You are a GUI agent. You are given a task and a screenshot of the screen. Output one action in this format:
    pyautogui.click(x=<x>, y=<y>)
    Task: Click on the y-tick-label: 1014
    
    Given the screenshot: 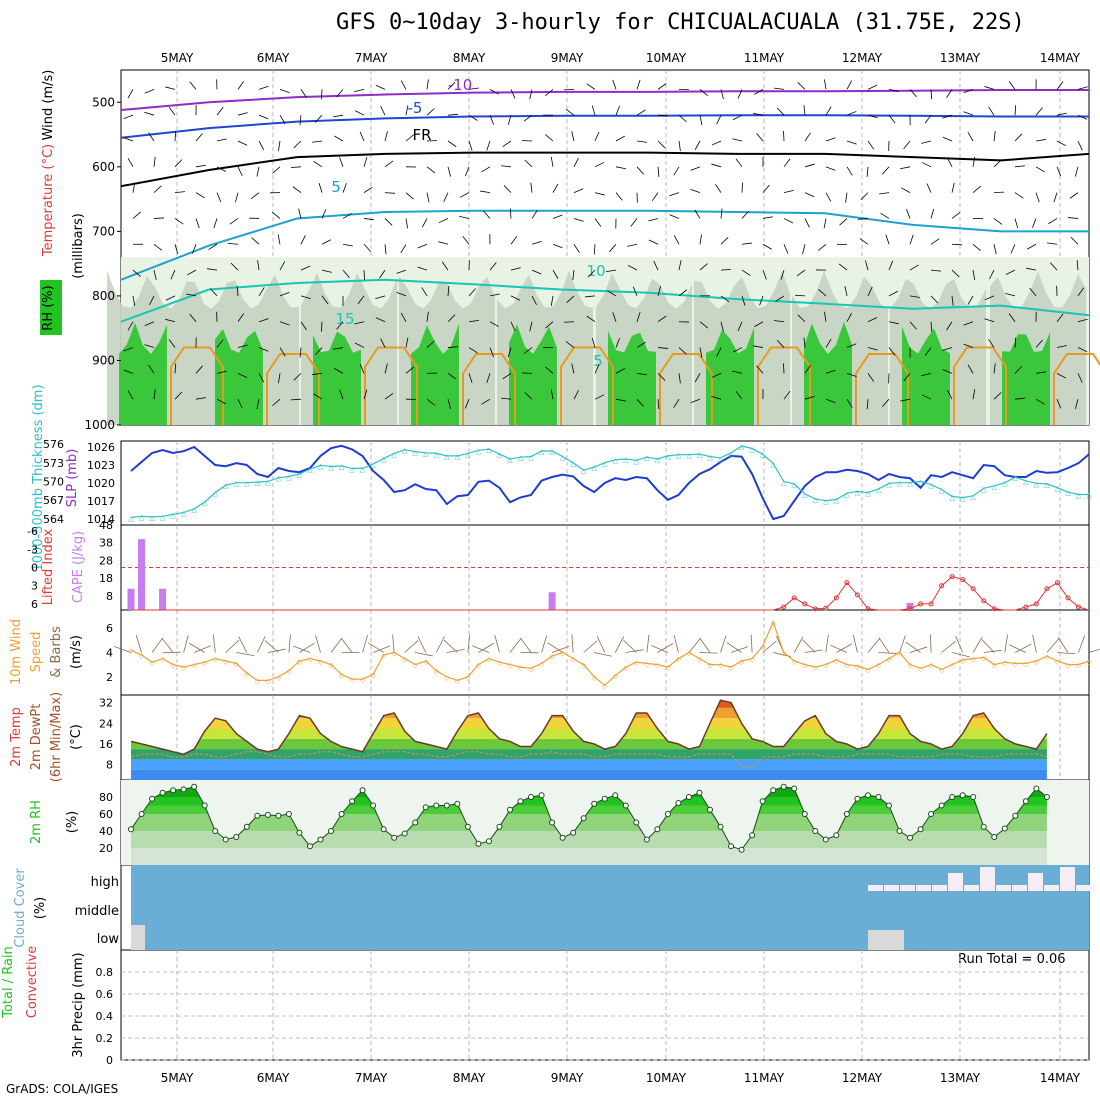 What is the action you would take?
    pyautogui.click(x=101, y=519)
    